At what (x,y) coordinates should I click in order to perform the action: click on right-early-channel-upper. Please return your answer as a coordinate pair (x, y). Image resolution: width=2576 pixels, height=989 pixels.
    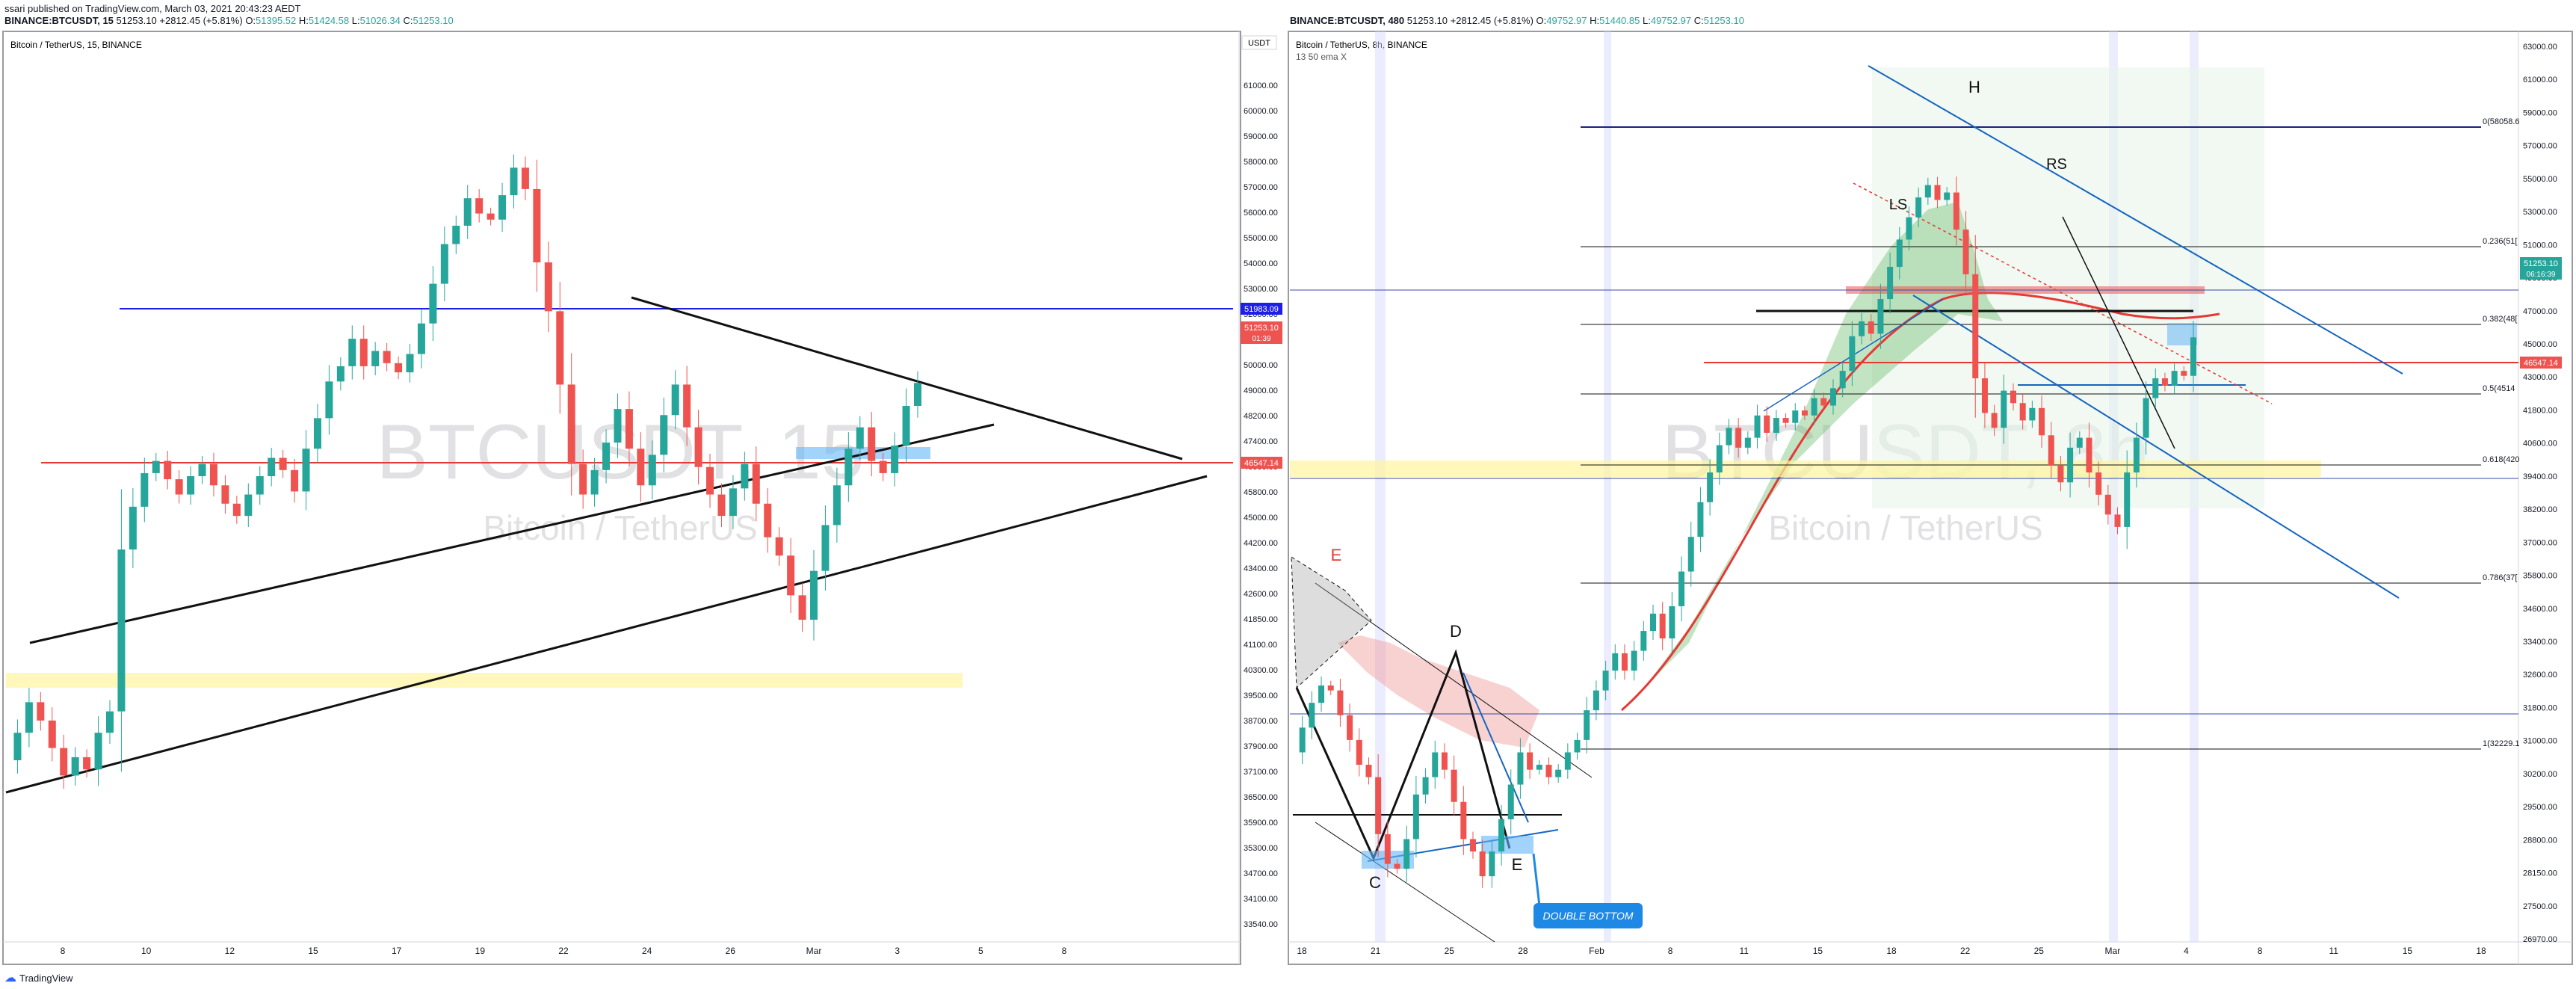
    Looking at the image, I should click on (1454, 680).